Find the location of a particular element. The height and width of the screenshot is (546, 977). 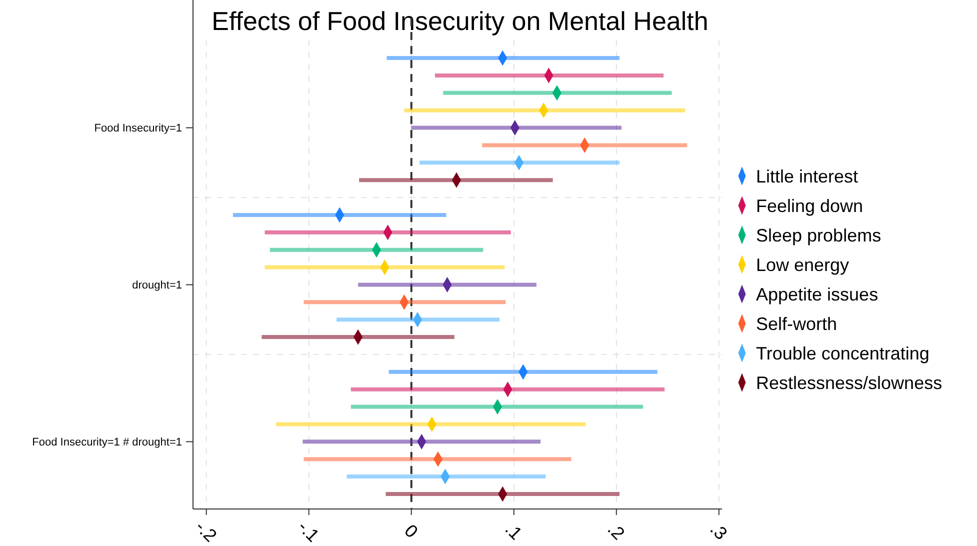

x-tick-label: .3 is located at coordinates (719, 531).